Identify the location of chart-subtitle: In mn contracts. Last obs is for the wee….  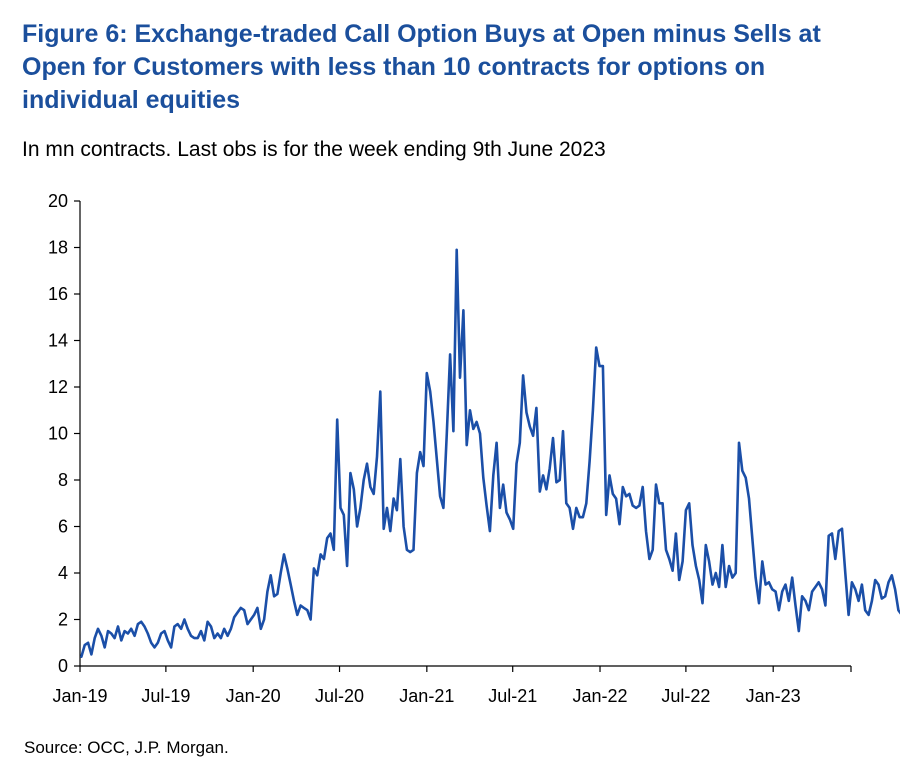
(314, 149).